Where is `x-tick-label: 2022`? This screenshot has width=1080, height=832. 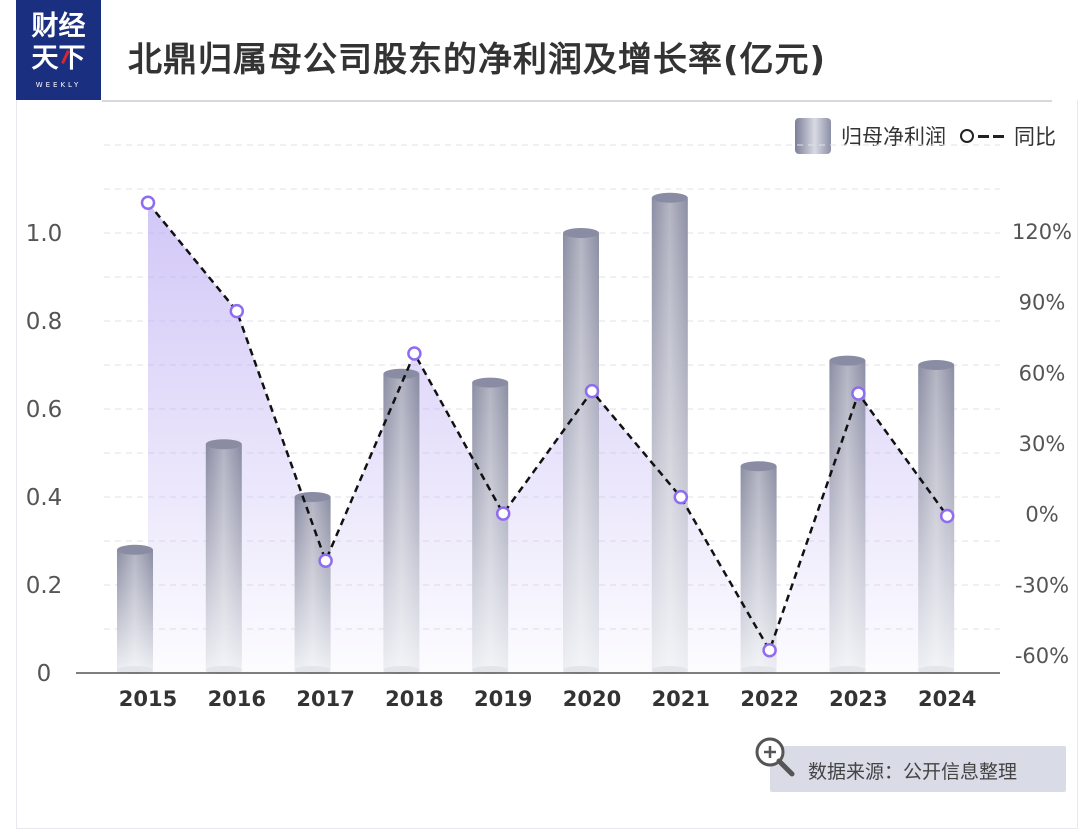 x-tick-label: 2022 is located at coordinates (769, 699).